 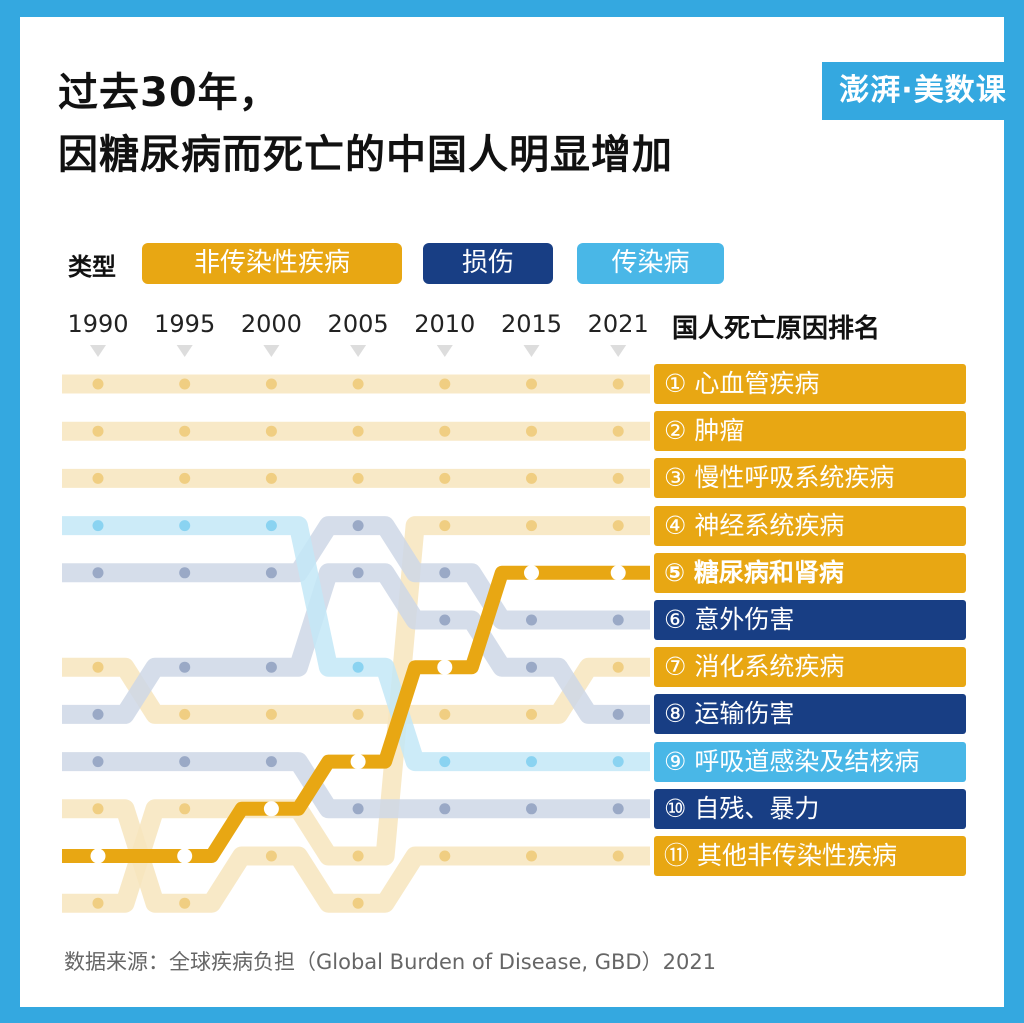 What do you see at coordinates (98, 324) in the screenshot?
I see `year-label-1990: 1990` at bounding box center [98, 324].